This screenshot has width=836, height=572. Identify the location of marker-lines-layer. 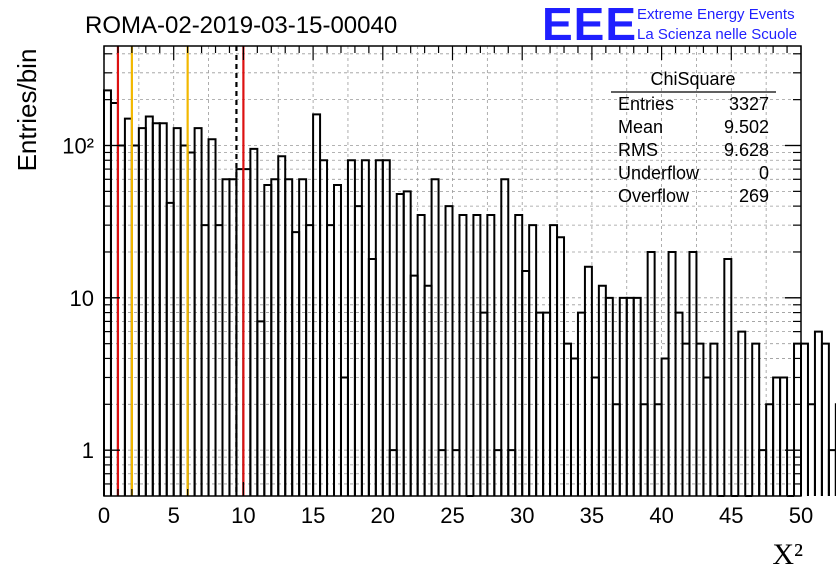
(180, 271).